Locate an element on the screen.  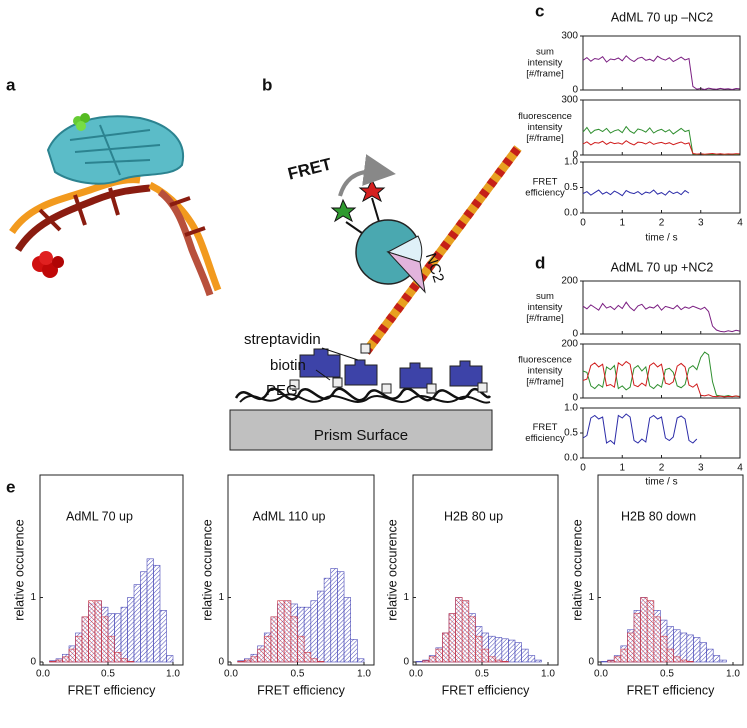
leader-line is located at coordinates (340, 354).